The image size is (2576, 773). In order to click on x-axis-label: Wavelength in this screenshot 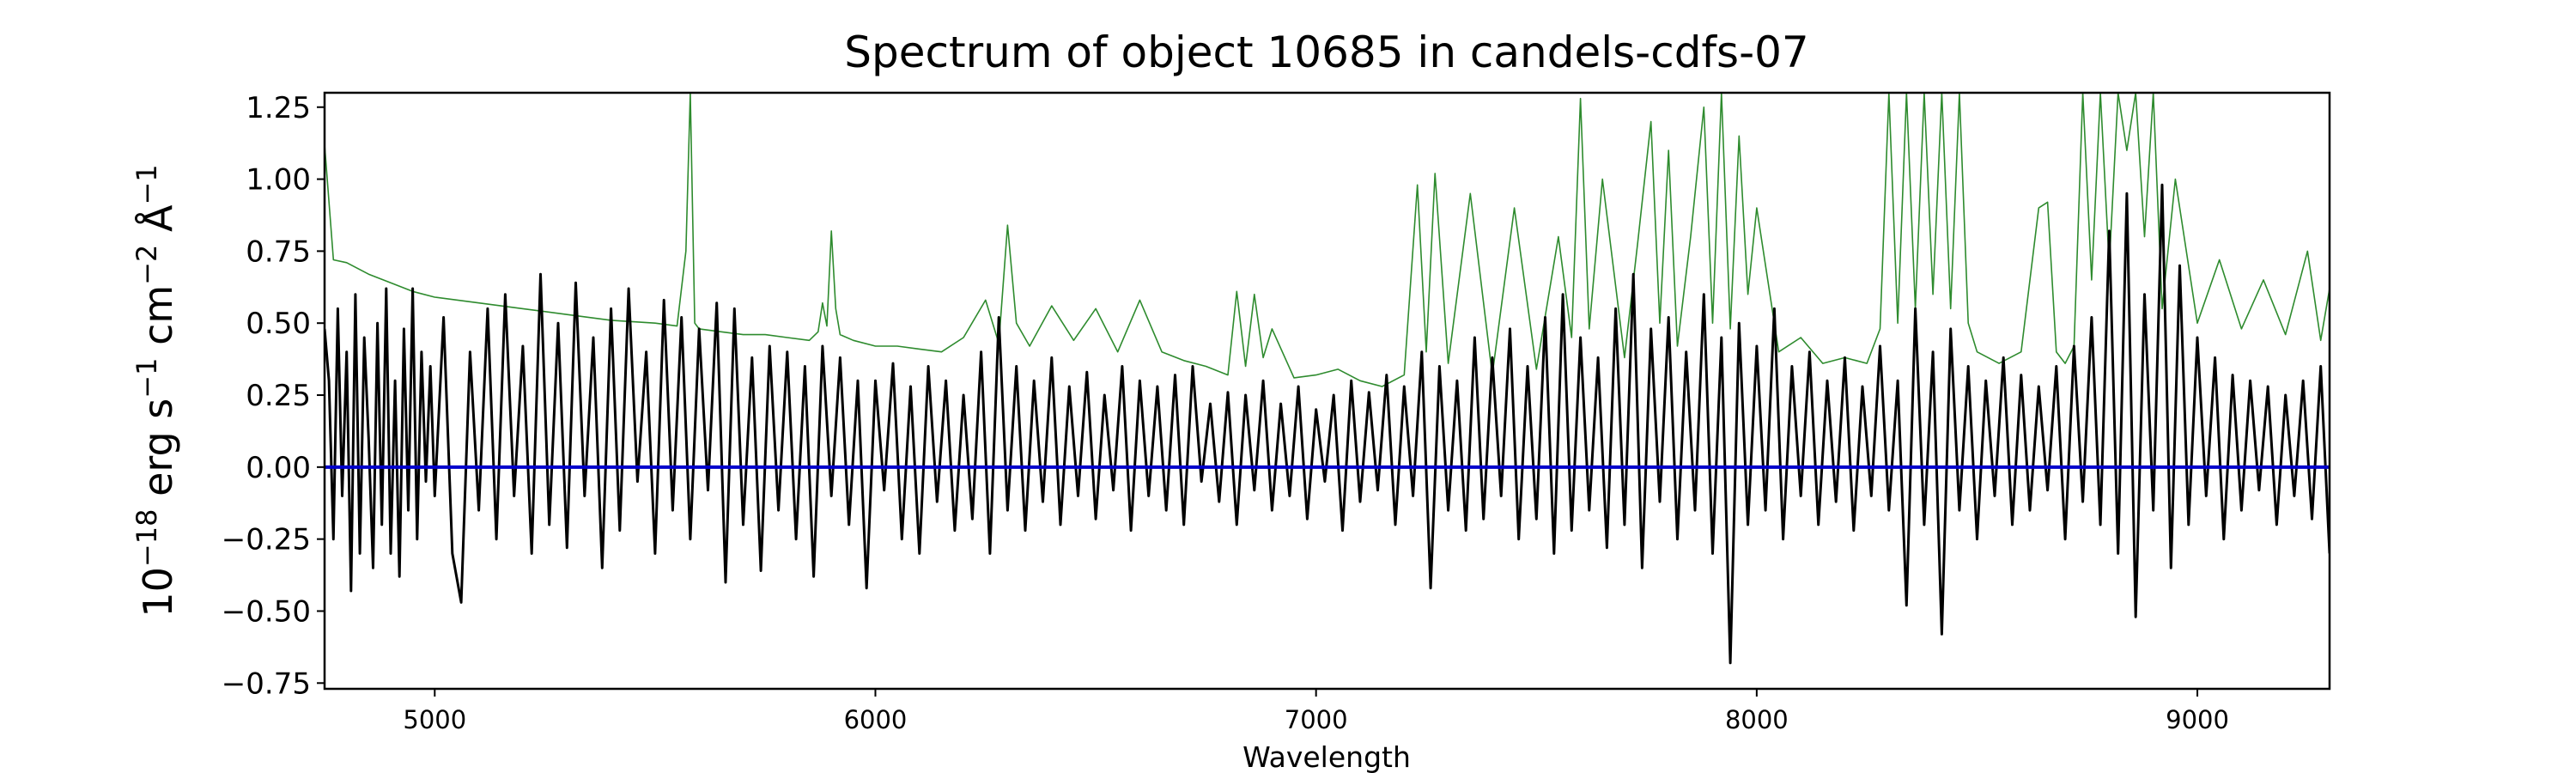, I will do `click(1327, 756)`.